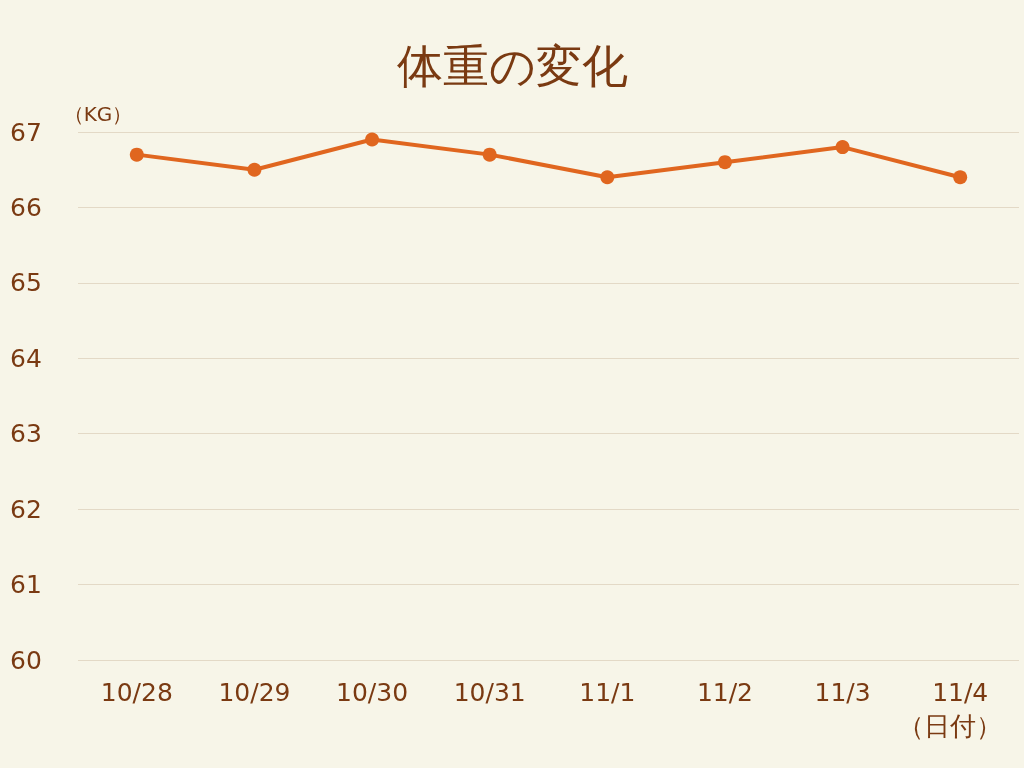 Image resolution: width=1024 pixels, height=768 pixels. What do you see at coordinates (26, 132) in the screenshot?
I see `y-tick-label: 67` at bounding box center [26, 132].